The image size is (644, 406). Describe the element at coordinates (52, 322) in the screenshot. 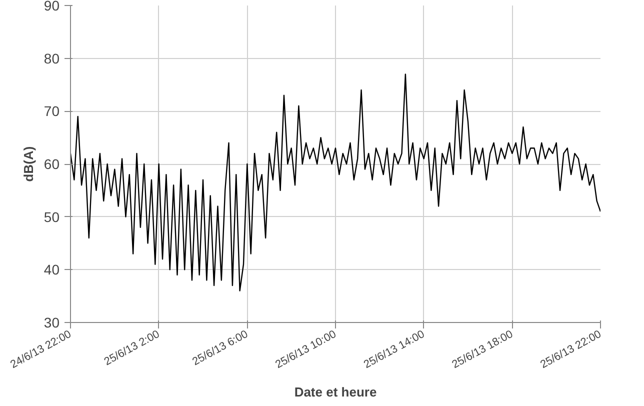

I see `y-tick-label: 30` at that location.